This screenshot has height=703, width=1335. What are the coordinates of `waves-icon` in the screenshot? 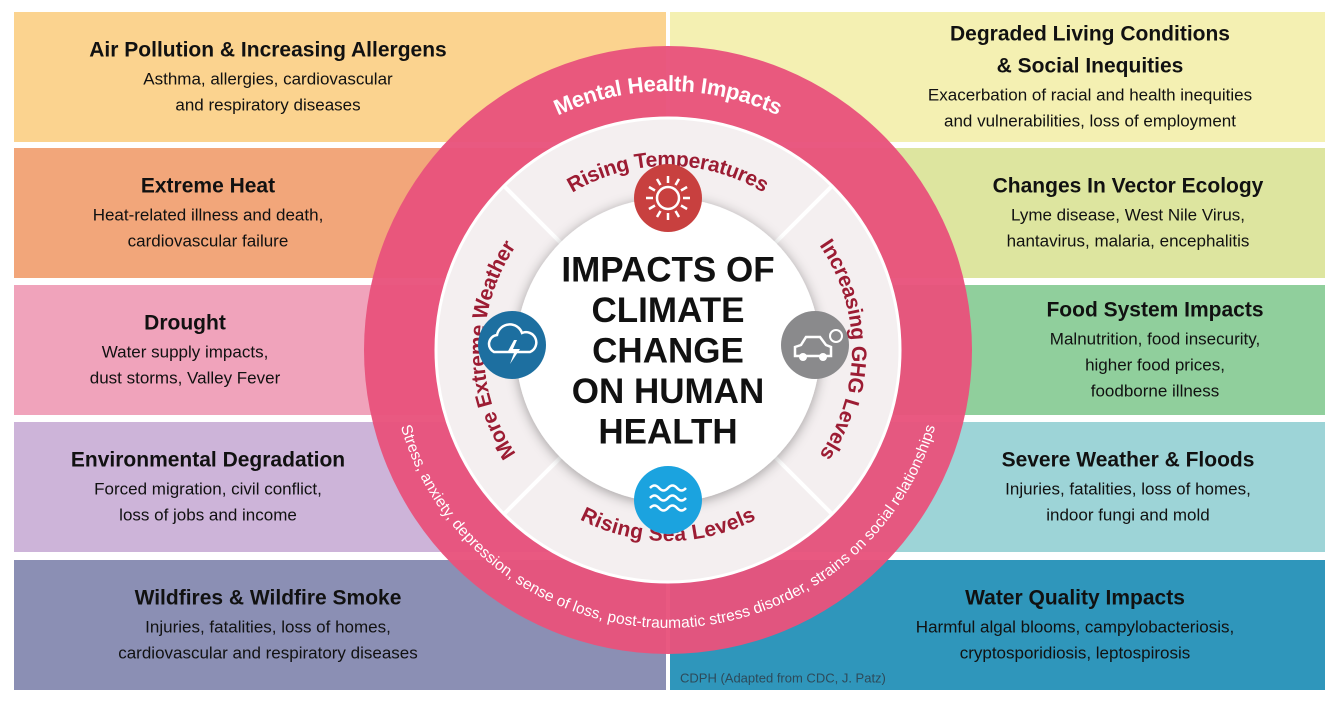 It's located at (668, 500).